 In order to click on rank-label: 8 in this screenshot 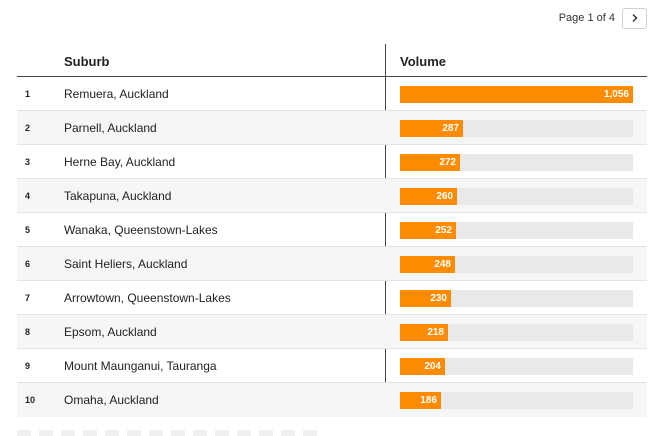, I will do `click(28, 332)`.